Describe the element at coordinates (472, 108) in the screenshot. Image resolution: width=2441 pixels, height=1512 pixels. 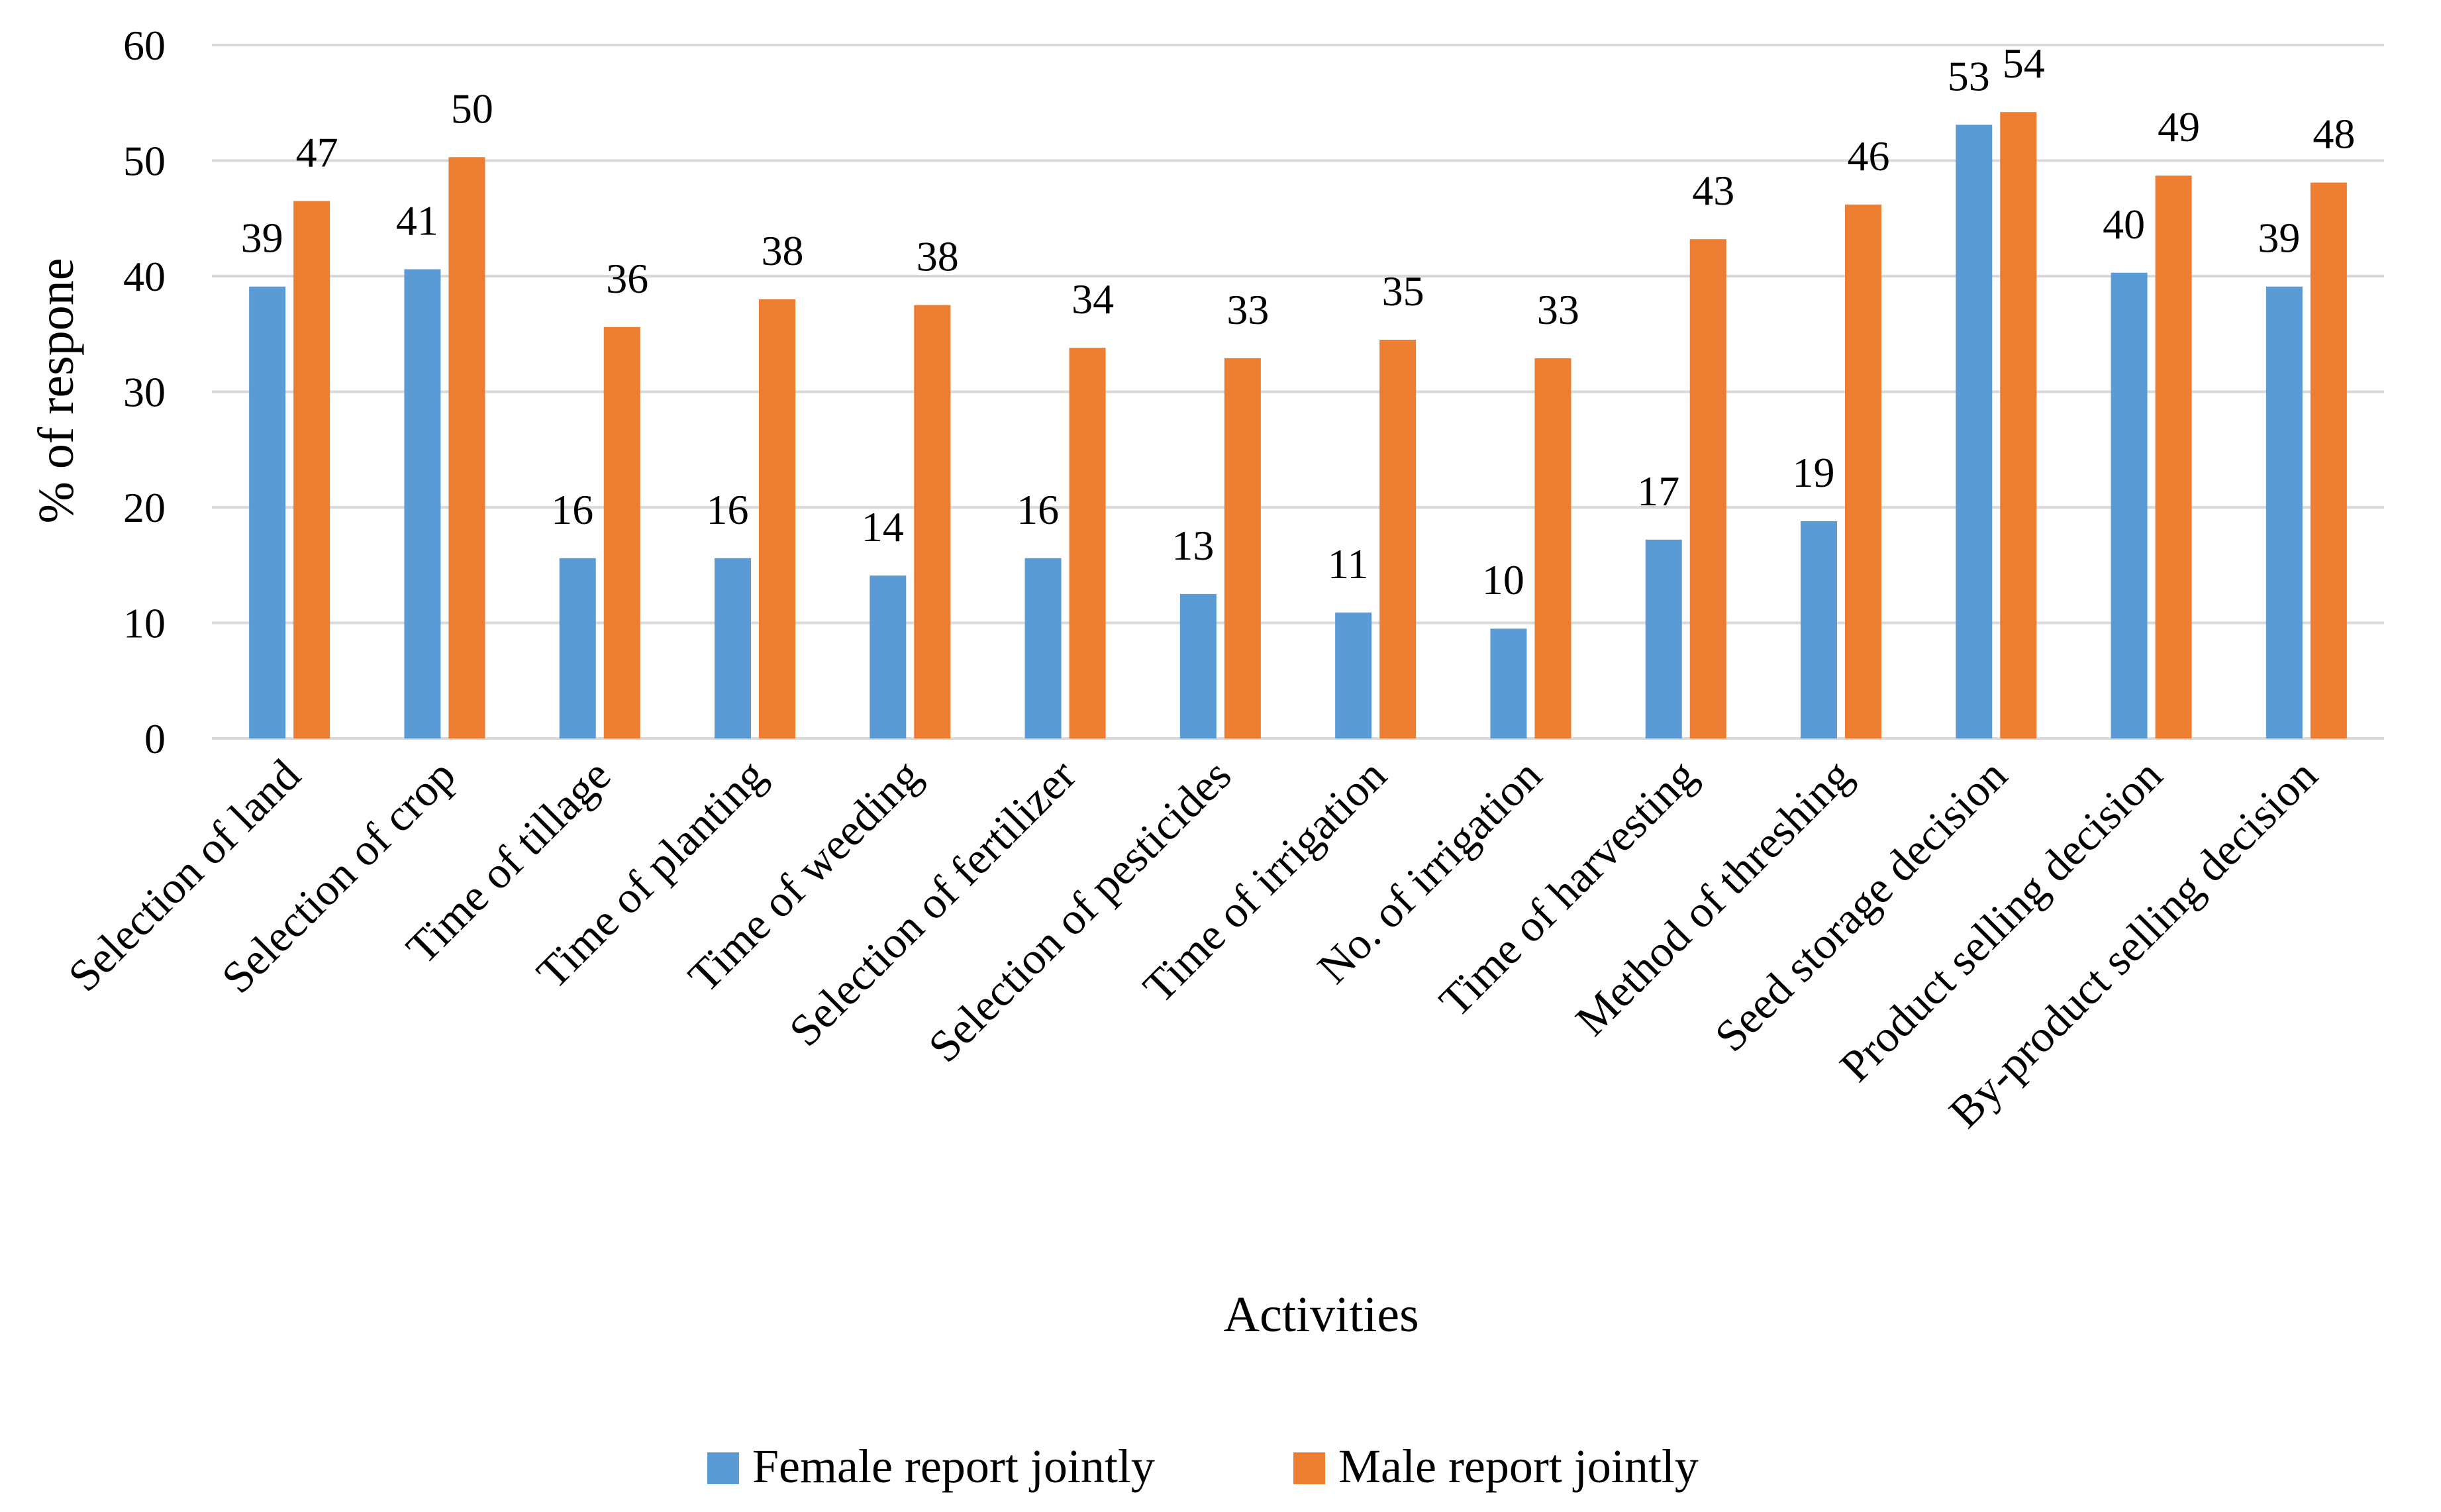
I see `data-label-male: 50` at that location.